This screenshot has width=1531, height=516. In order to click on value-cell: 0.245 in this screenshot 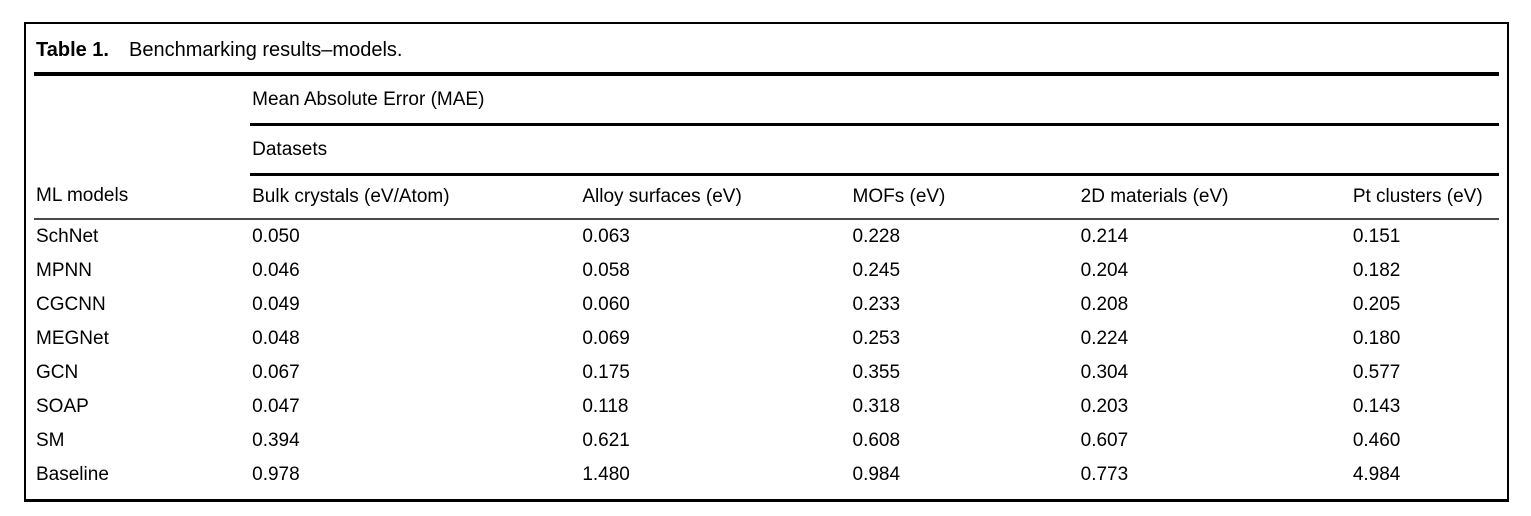, I will do `click(876, 270)`.